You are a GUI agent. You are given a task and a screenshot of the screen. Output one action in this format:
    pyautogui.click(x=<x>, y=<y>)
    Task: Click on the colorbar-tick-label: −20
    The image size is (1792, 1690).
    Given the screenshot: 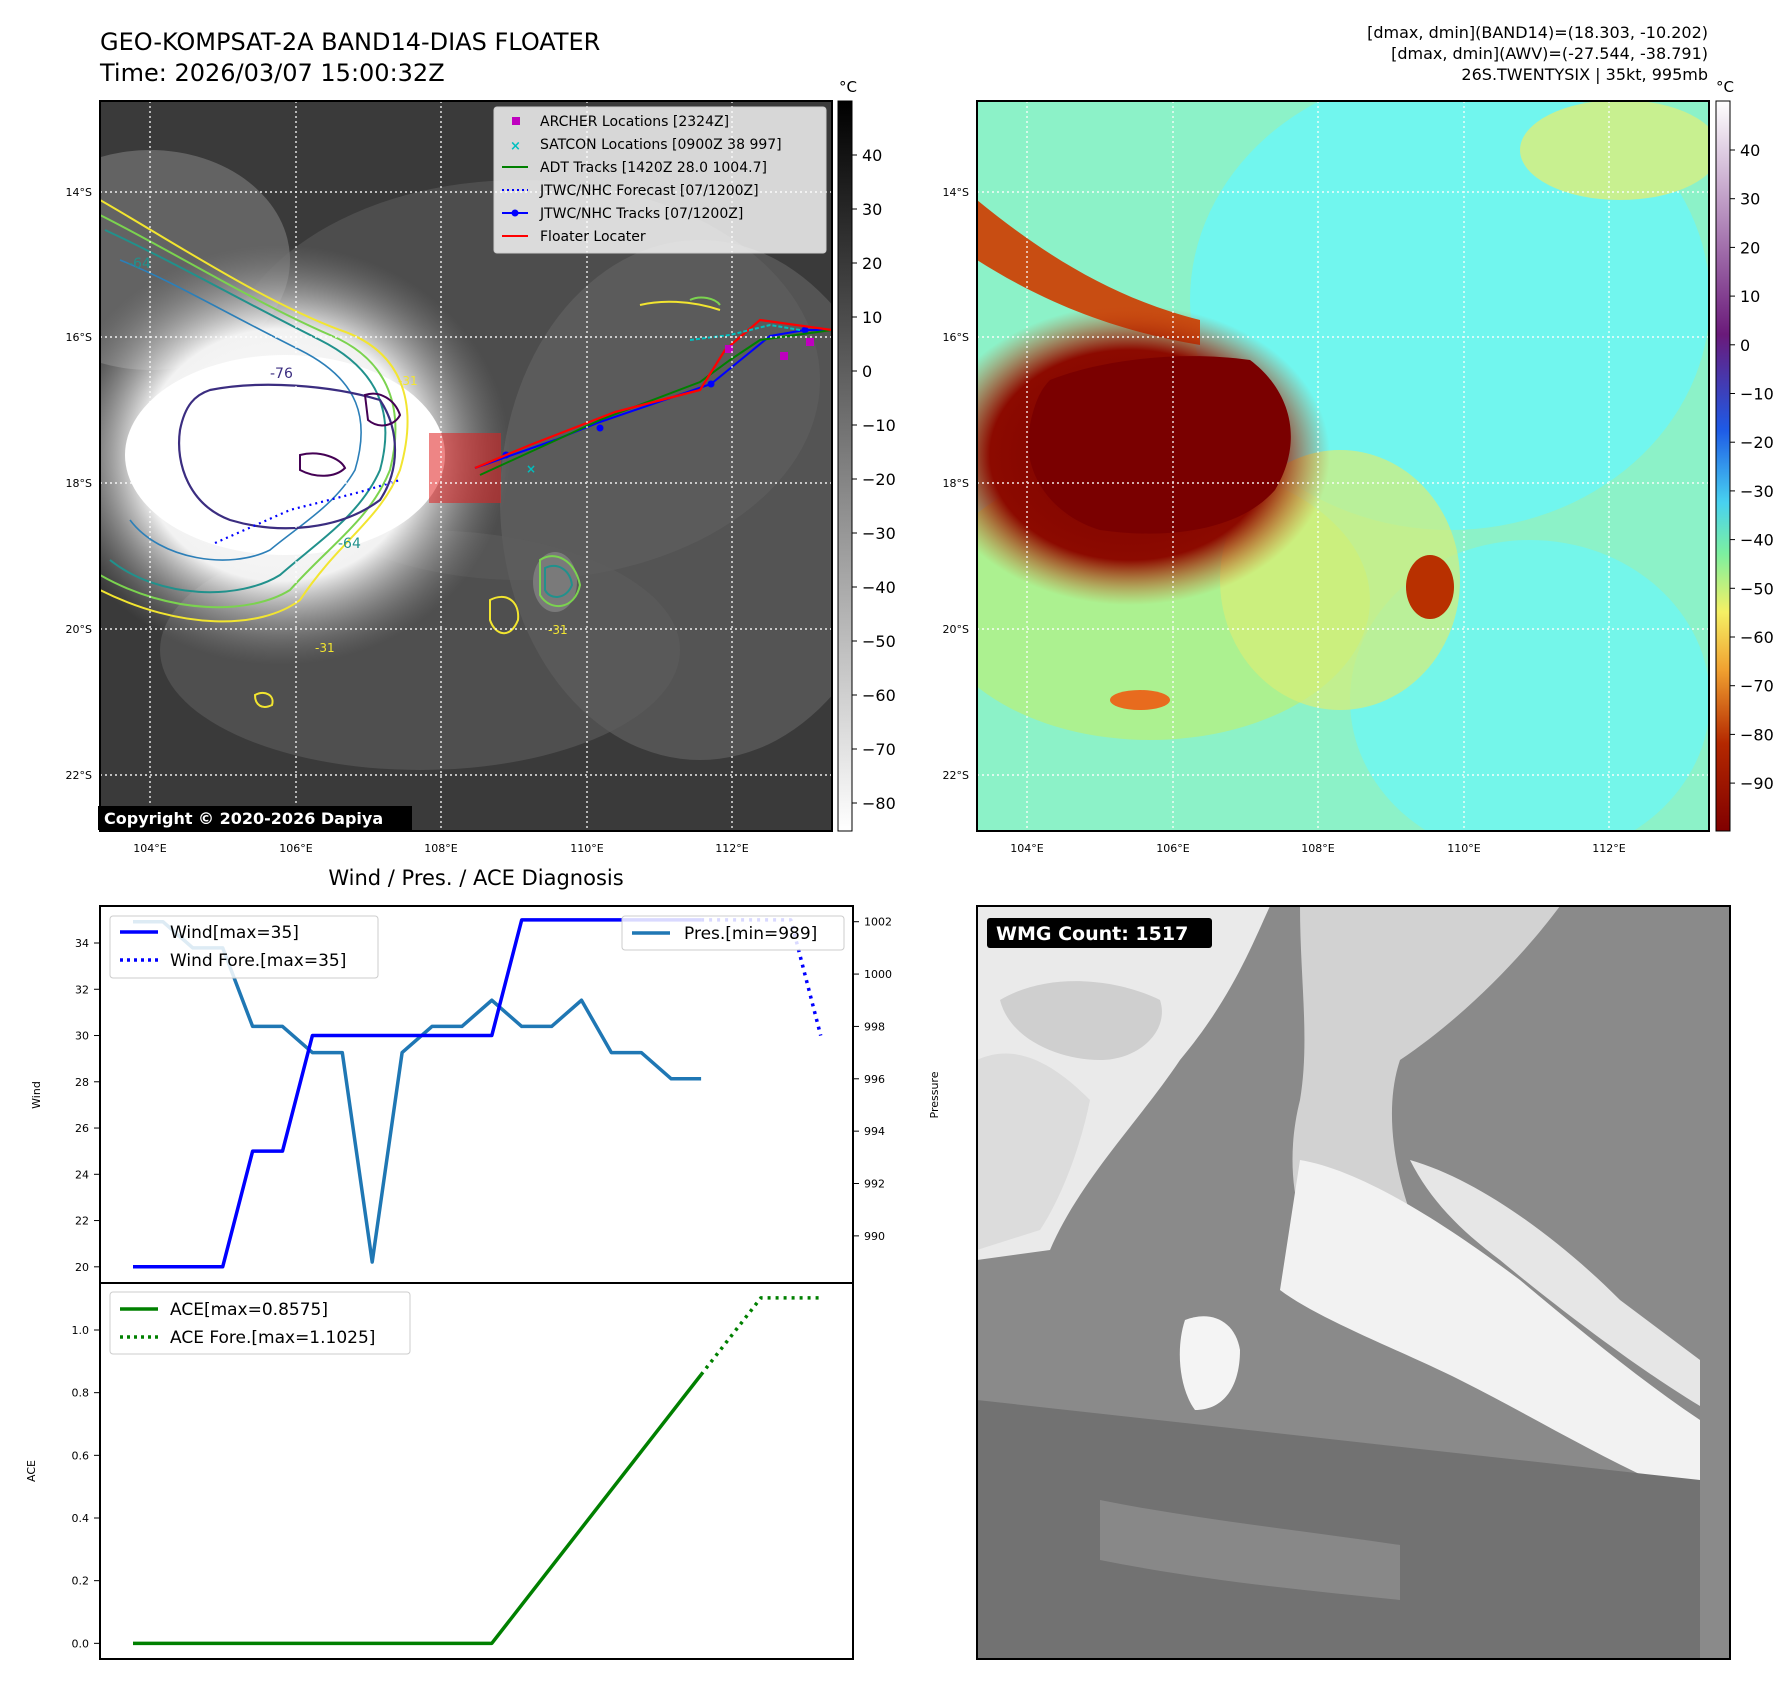 What is the action you would take?
    pyautogui.click(x=879, y=479)
    